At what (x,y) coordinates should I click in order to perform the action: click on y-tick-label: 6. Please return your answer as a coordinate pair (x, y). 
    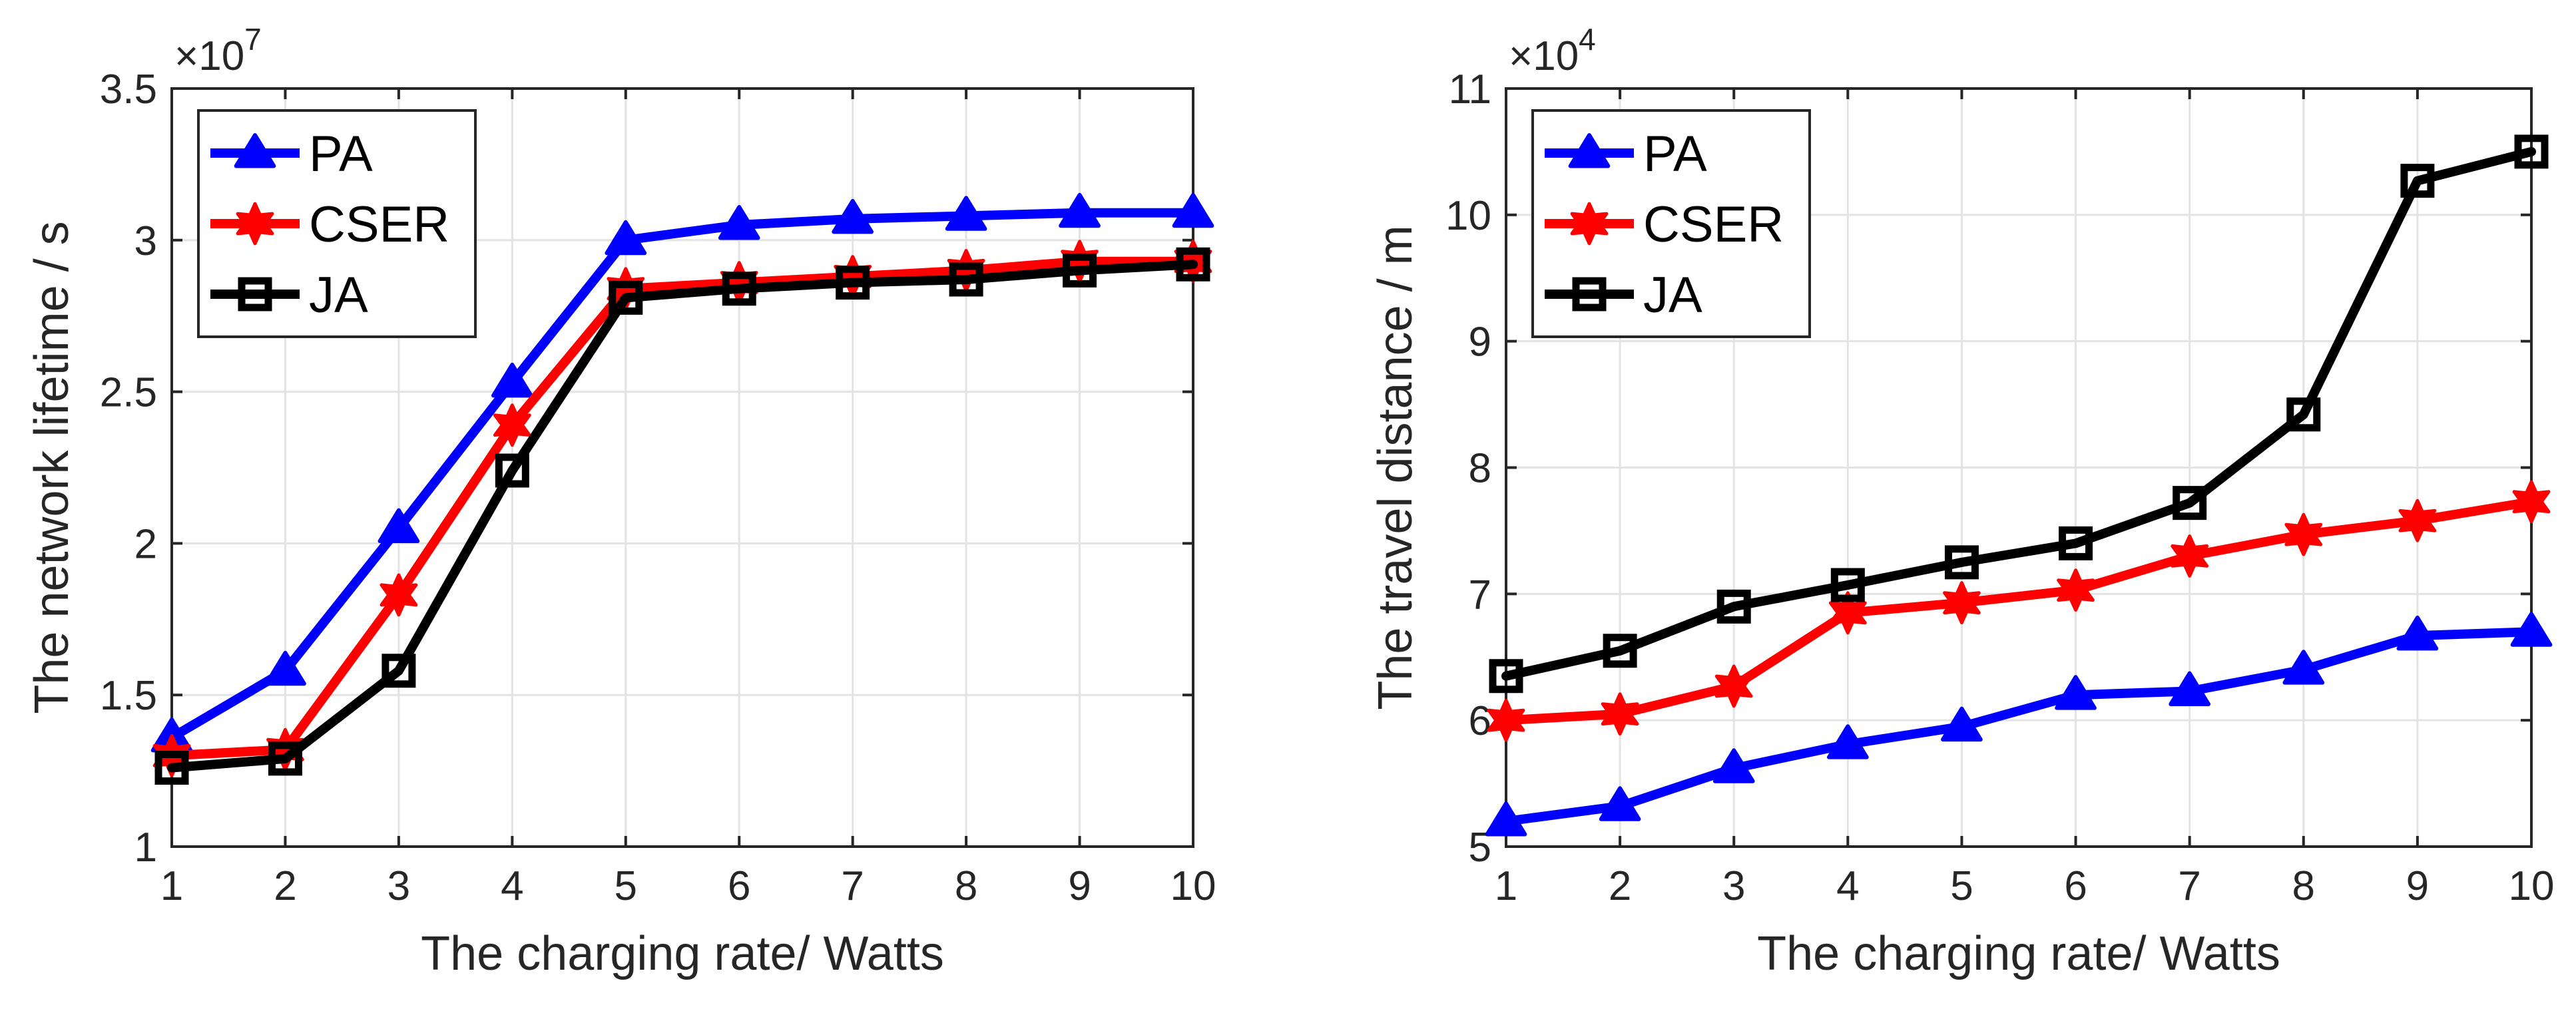
    Looking at the image, I should click on (1480, 721).